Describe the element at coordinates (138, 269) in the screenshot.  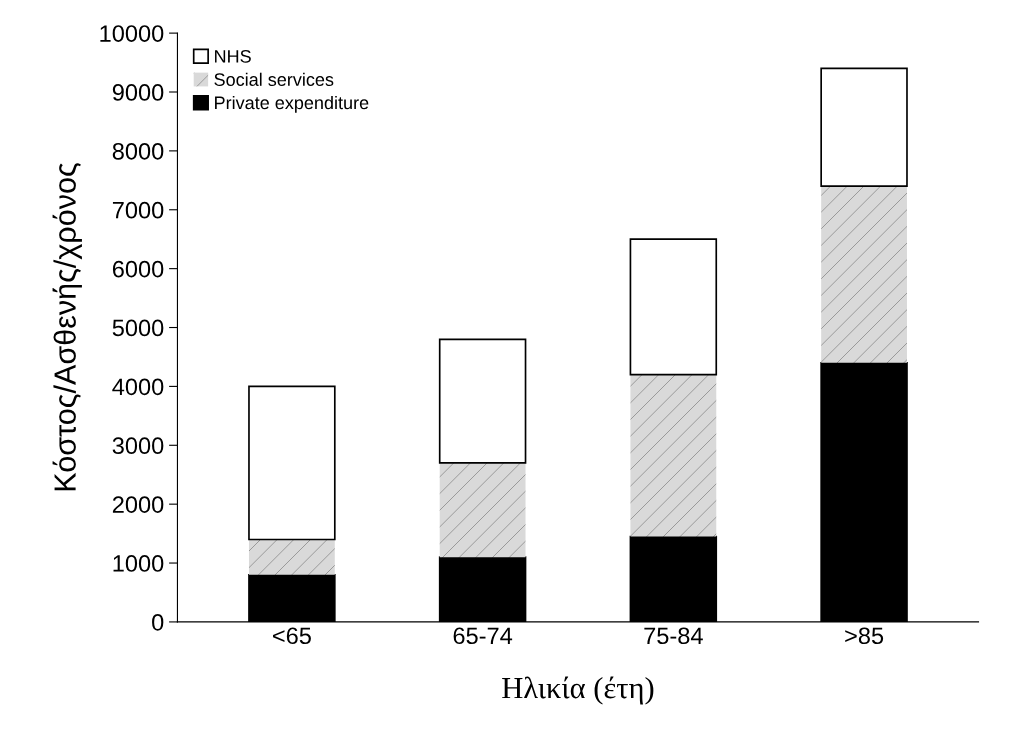
I see `y-tick-label: 6000` at that location.